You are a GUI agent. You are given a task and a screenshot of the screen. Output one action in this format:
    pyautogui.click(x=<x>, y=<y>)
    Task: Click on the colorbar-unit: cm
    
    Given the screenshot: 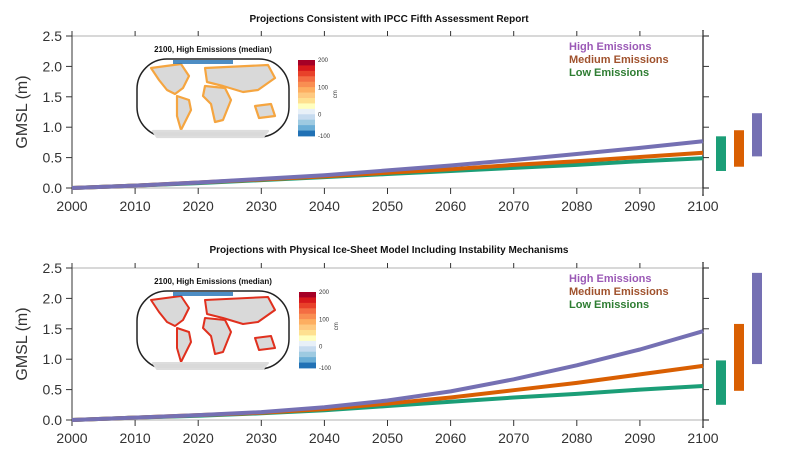 What is the action you would take?
    pyautogui.click(x=337, y=326)
    